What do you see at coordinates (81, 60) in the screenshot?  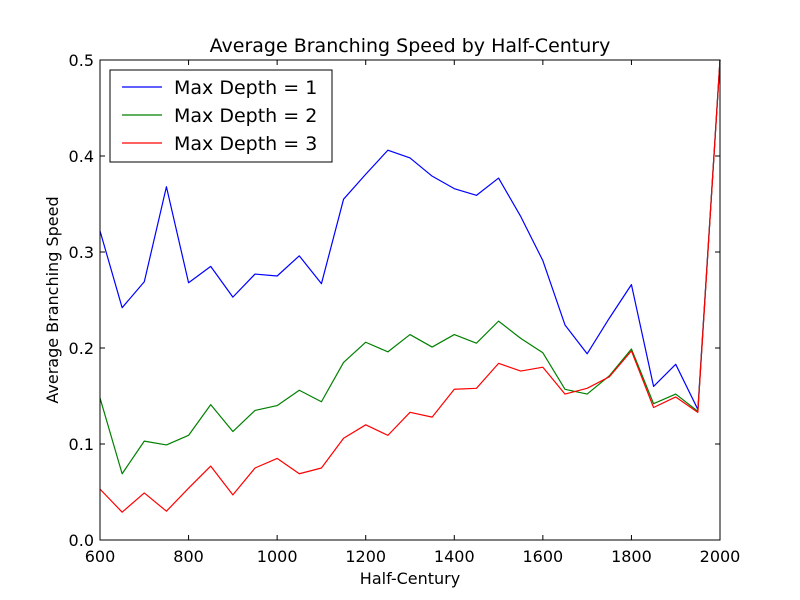 I see `y-tick-label: 0.5` at bounding box center [81, 60].